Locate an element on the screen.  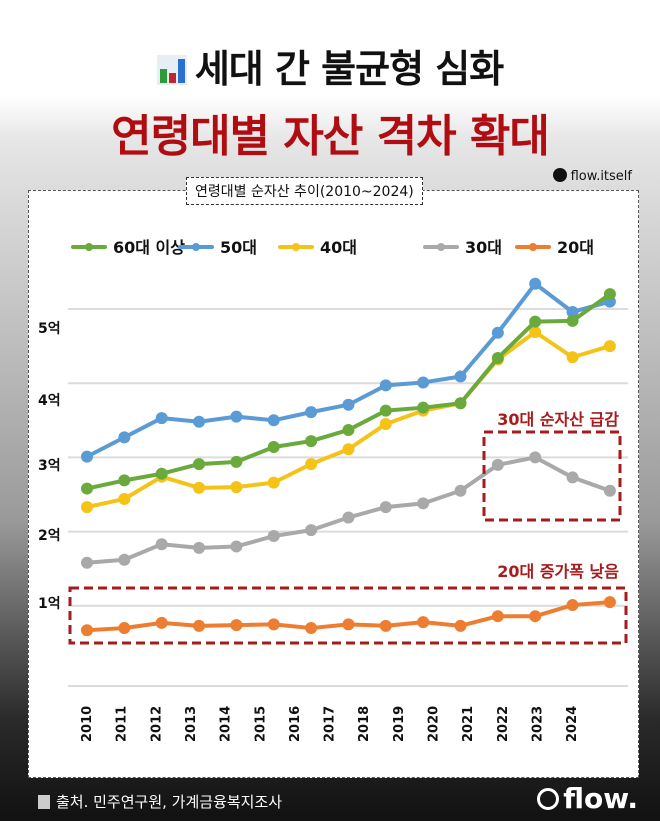
x-tick-label: 2019 is located at coordinates (399, 724).